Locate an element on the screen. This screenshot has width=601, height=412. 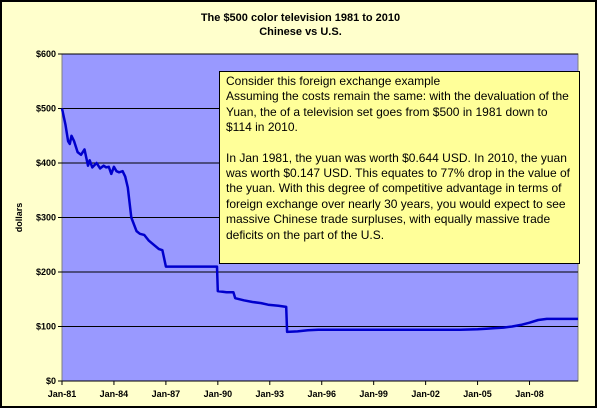
chart-title: The $500 color television 1981 to 2010 is located at coordinates (300, 18).